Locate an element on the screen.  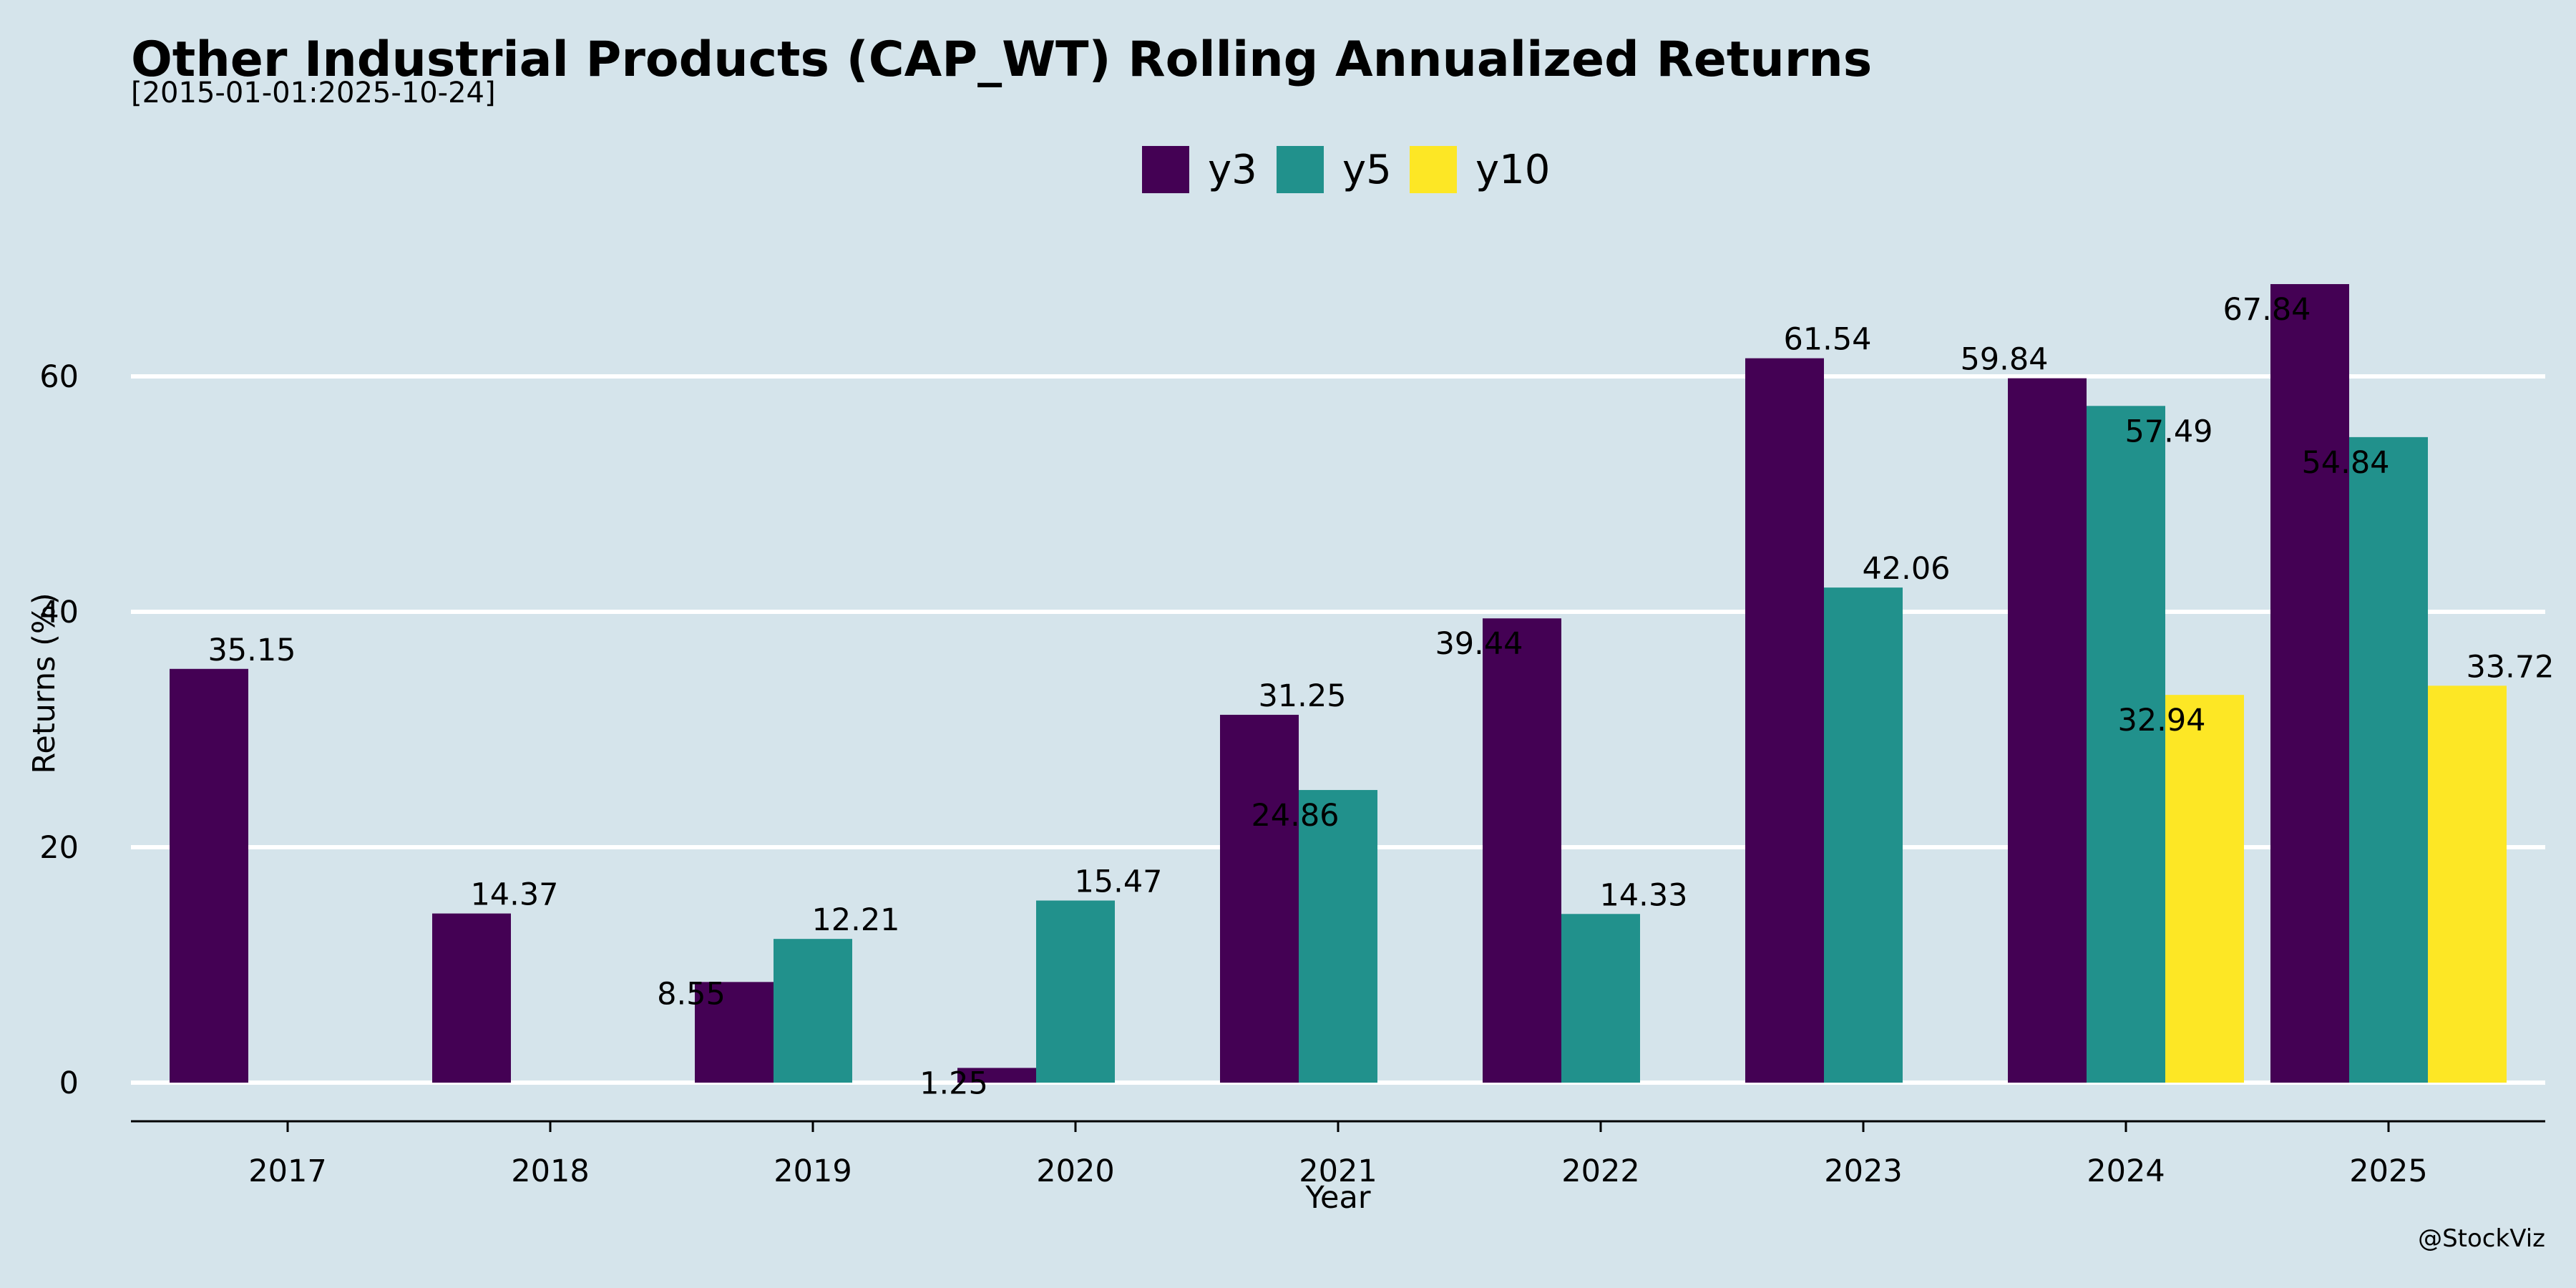
data-label-y3-2022: 39.44 is located at coordinates (1479, 644).